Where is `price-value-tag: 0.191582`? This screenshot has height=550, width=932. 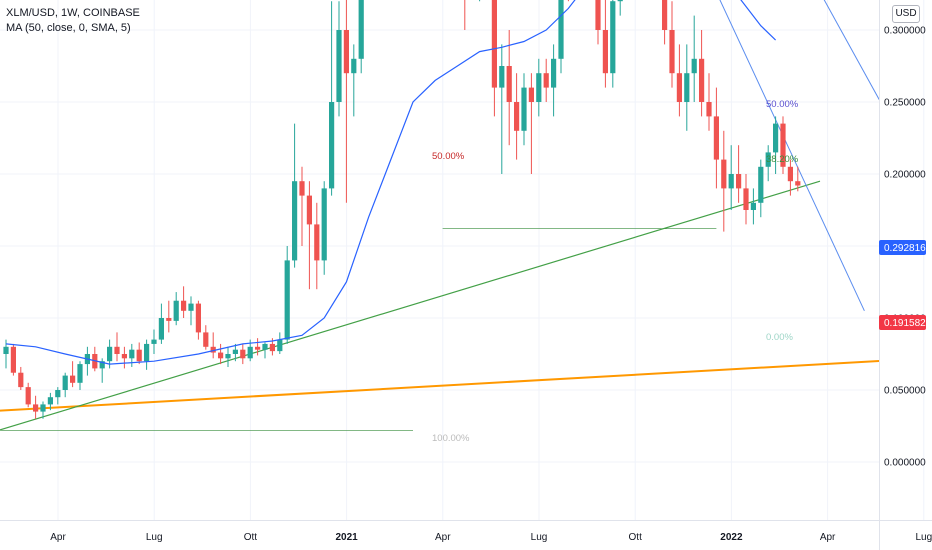 price-value-tag: 0.191582 is located at coordinates (902, 322).